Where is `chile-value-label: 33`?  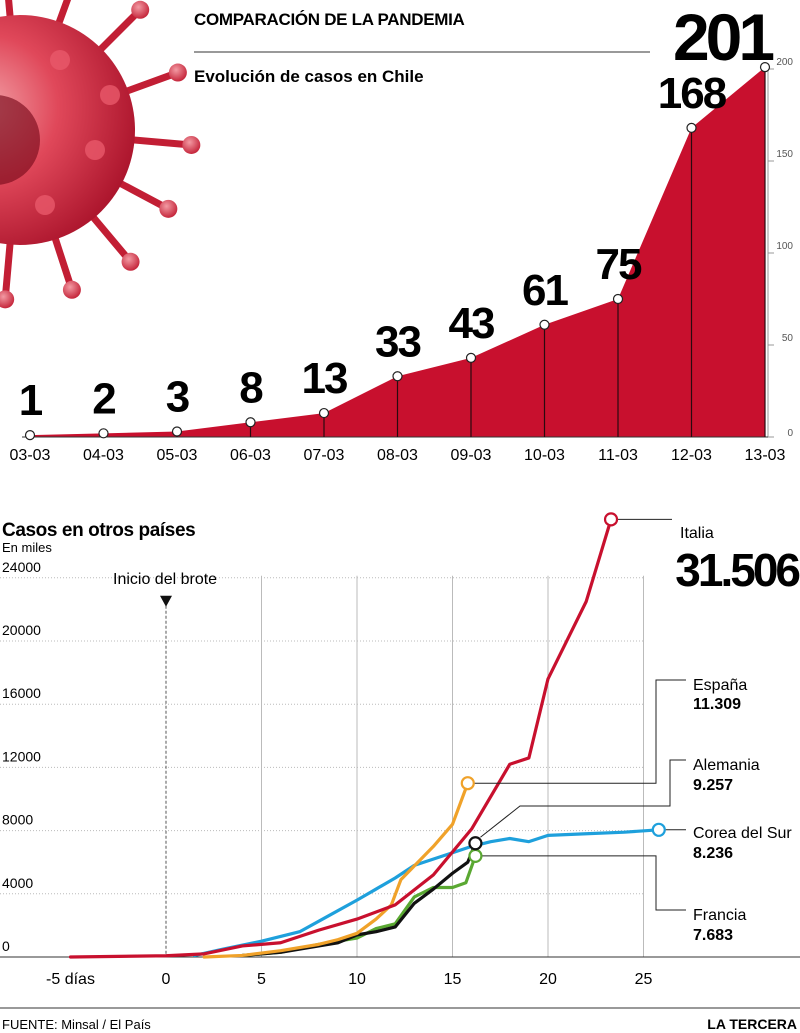
chile-value-label: 33 is located at coordinates (397, 341).